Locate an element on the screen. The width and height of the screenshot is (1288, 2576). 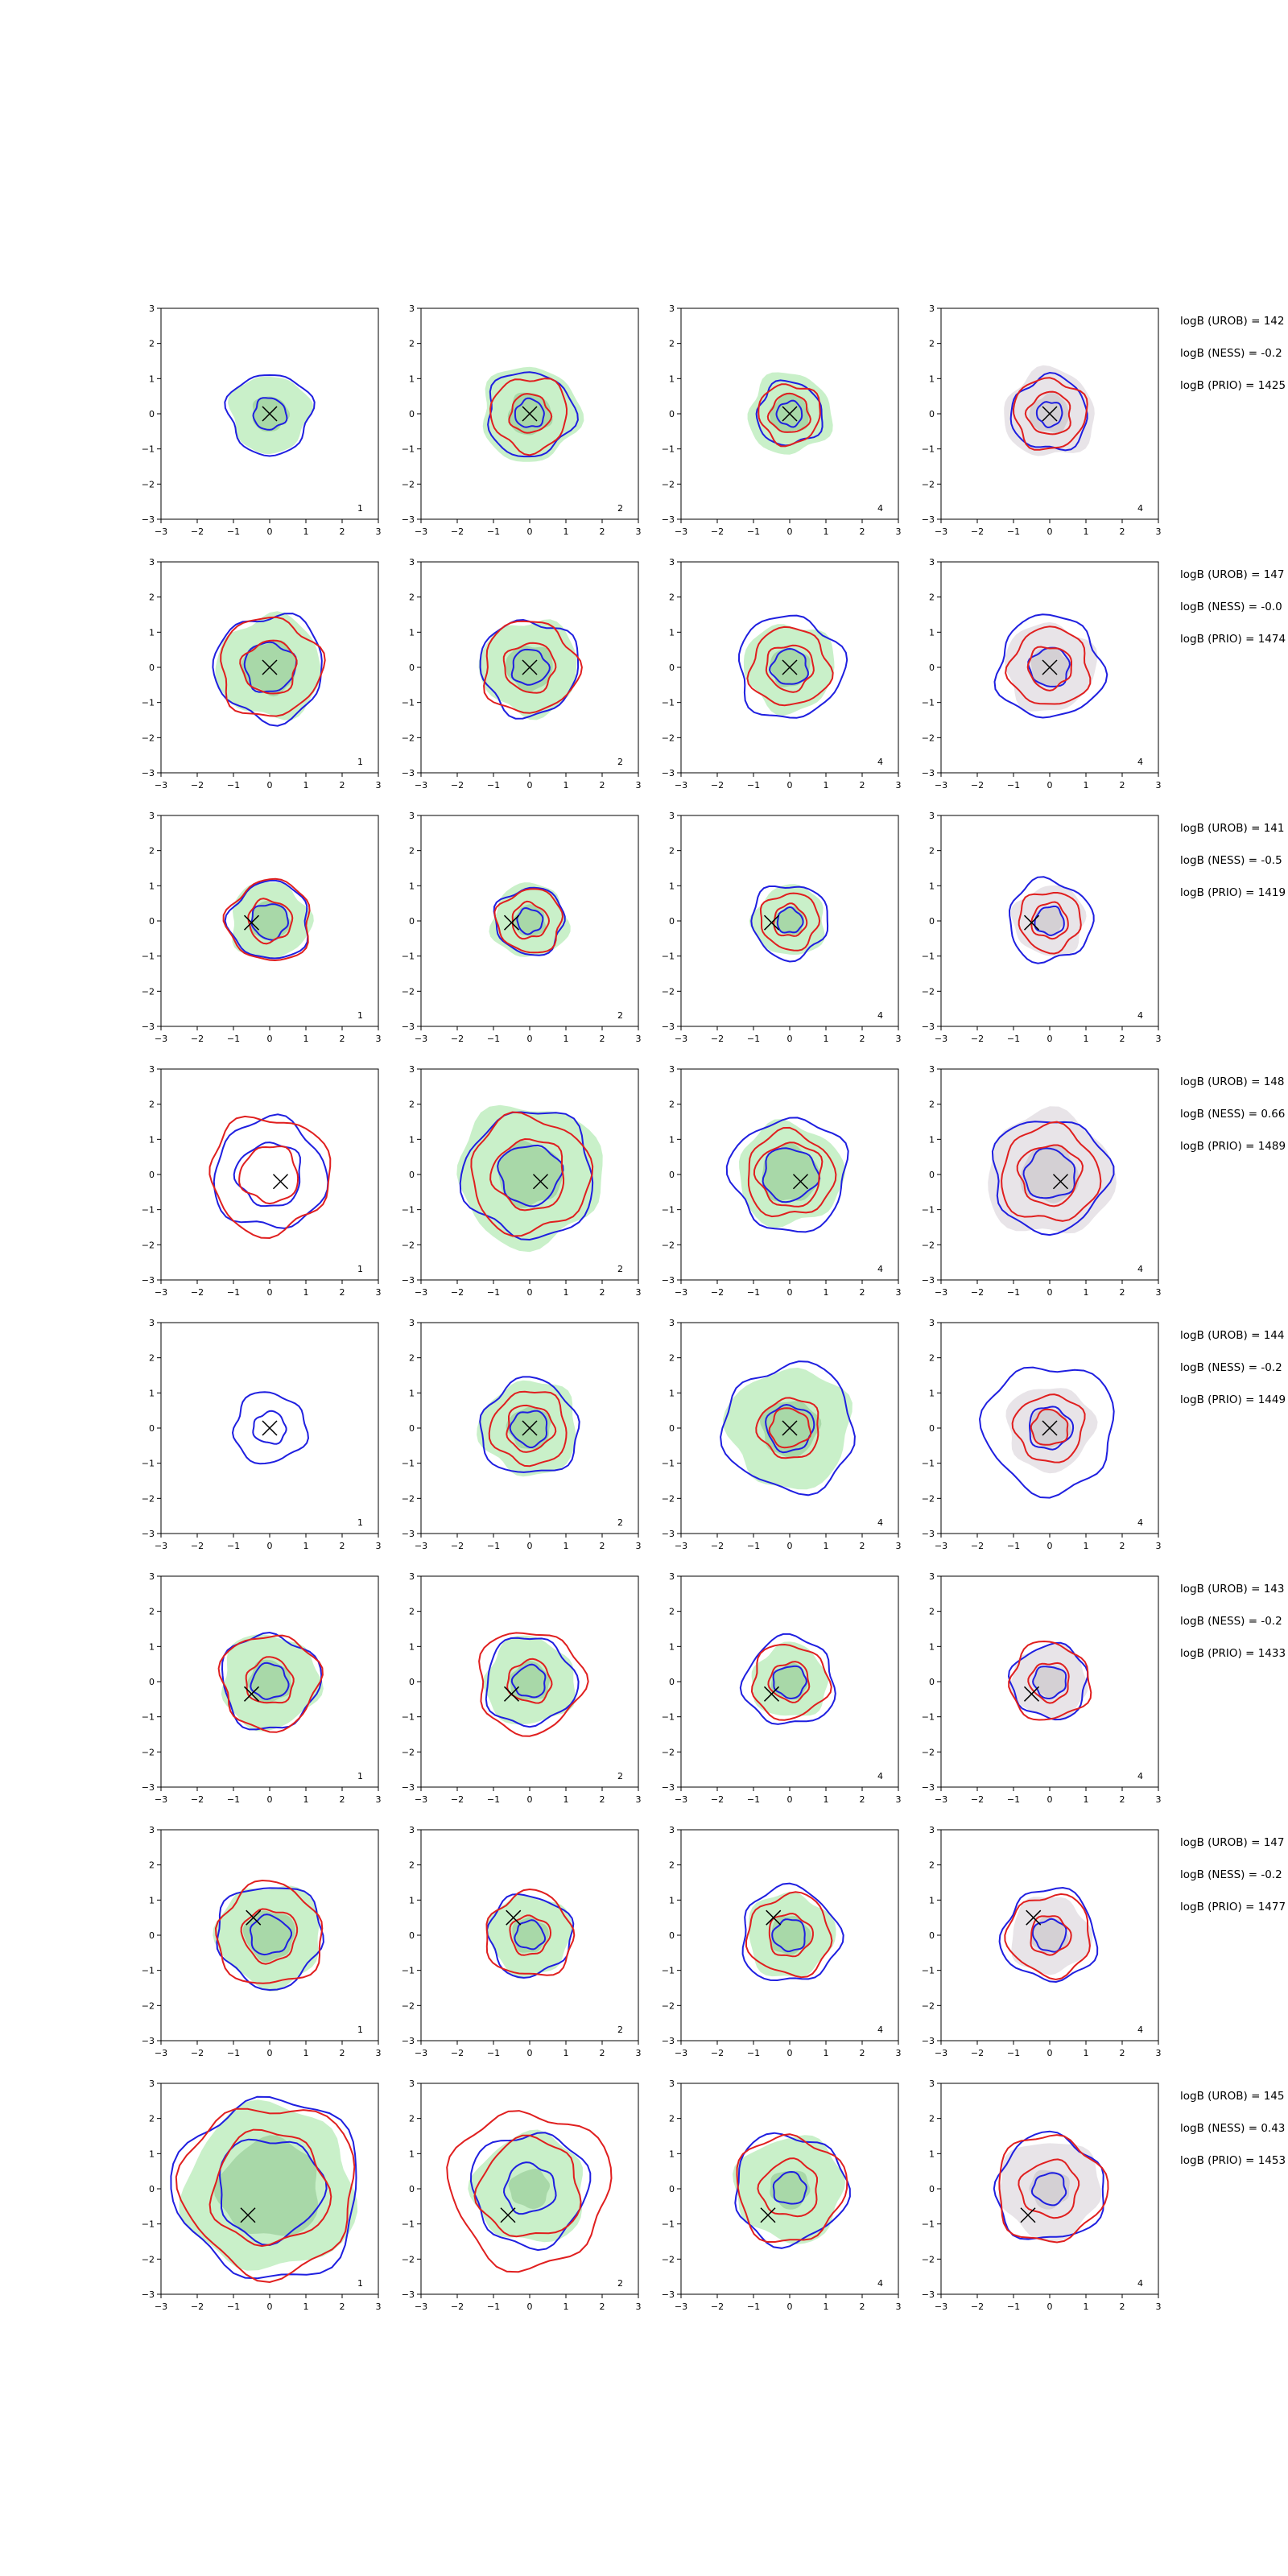
logb-annotation: logB (UROB) = 141 is located at coordinates (1232, 828).